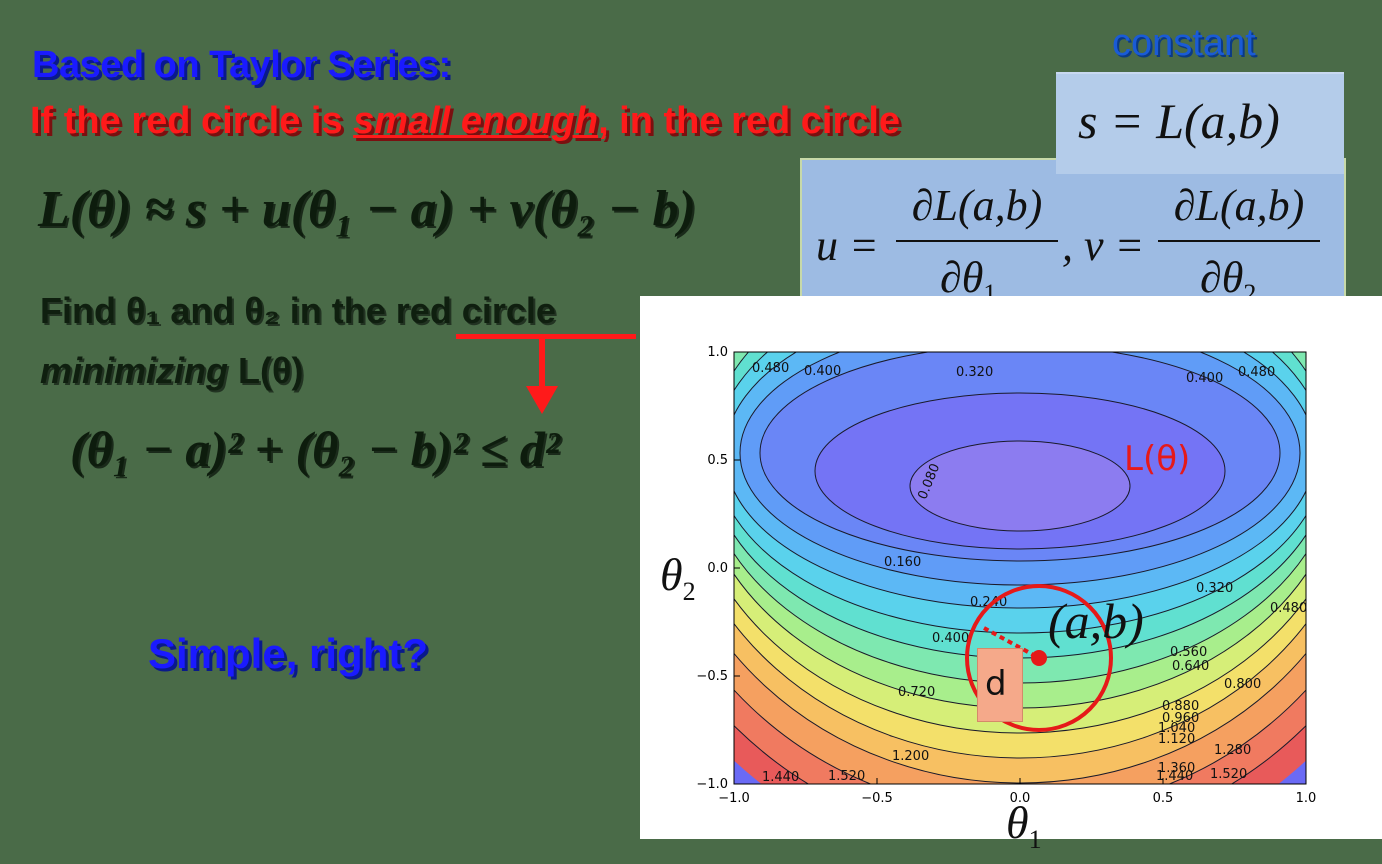  What do you see at coordinates (367, 209) in the screenshot?
I see `eq-taylor: L(θ) ≈ s + u(θ₁ − a) + v(θ₂ − b)` at bounding box center [367, 209].